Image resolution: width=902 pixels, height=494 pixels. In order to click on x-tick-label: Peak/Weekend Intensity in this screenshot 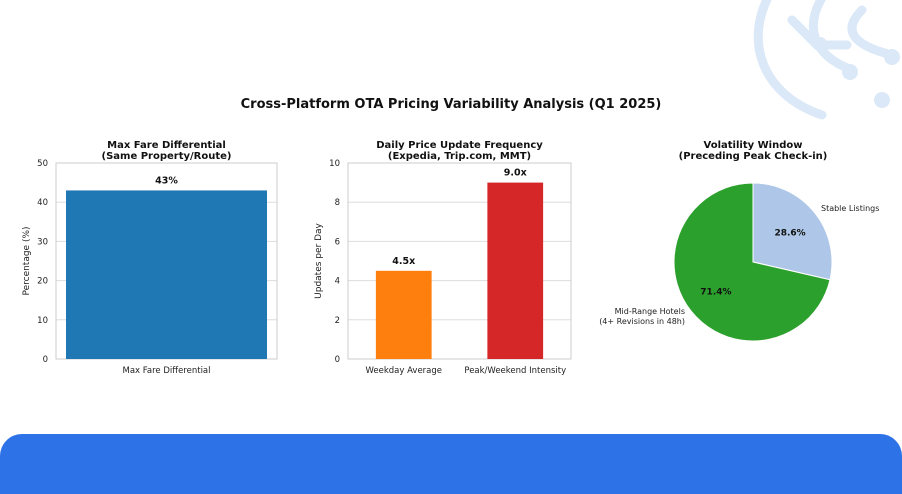, I will do `click(515, 371)`.